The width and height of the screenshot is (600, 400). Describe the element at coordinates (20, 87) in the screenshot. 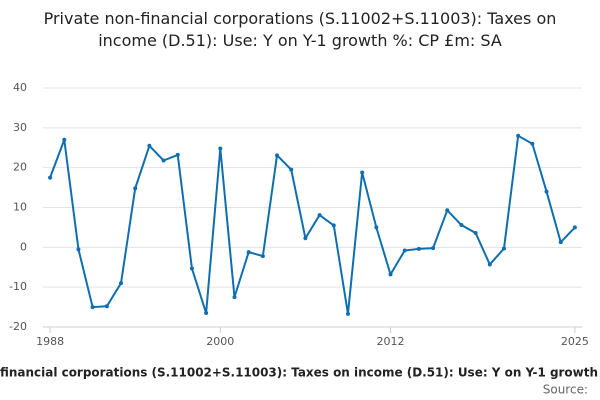

I see `y-tick-label: 40` at that location.